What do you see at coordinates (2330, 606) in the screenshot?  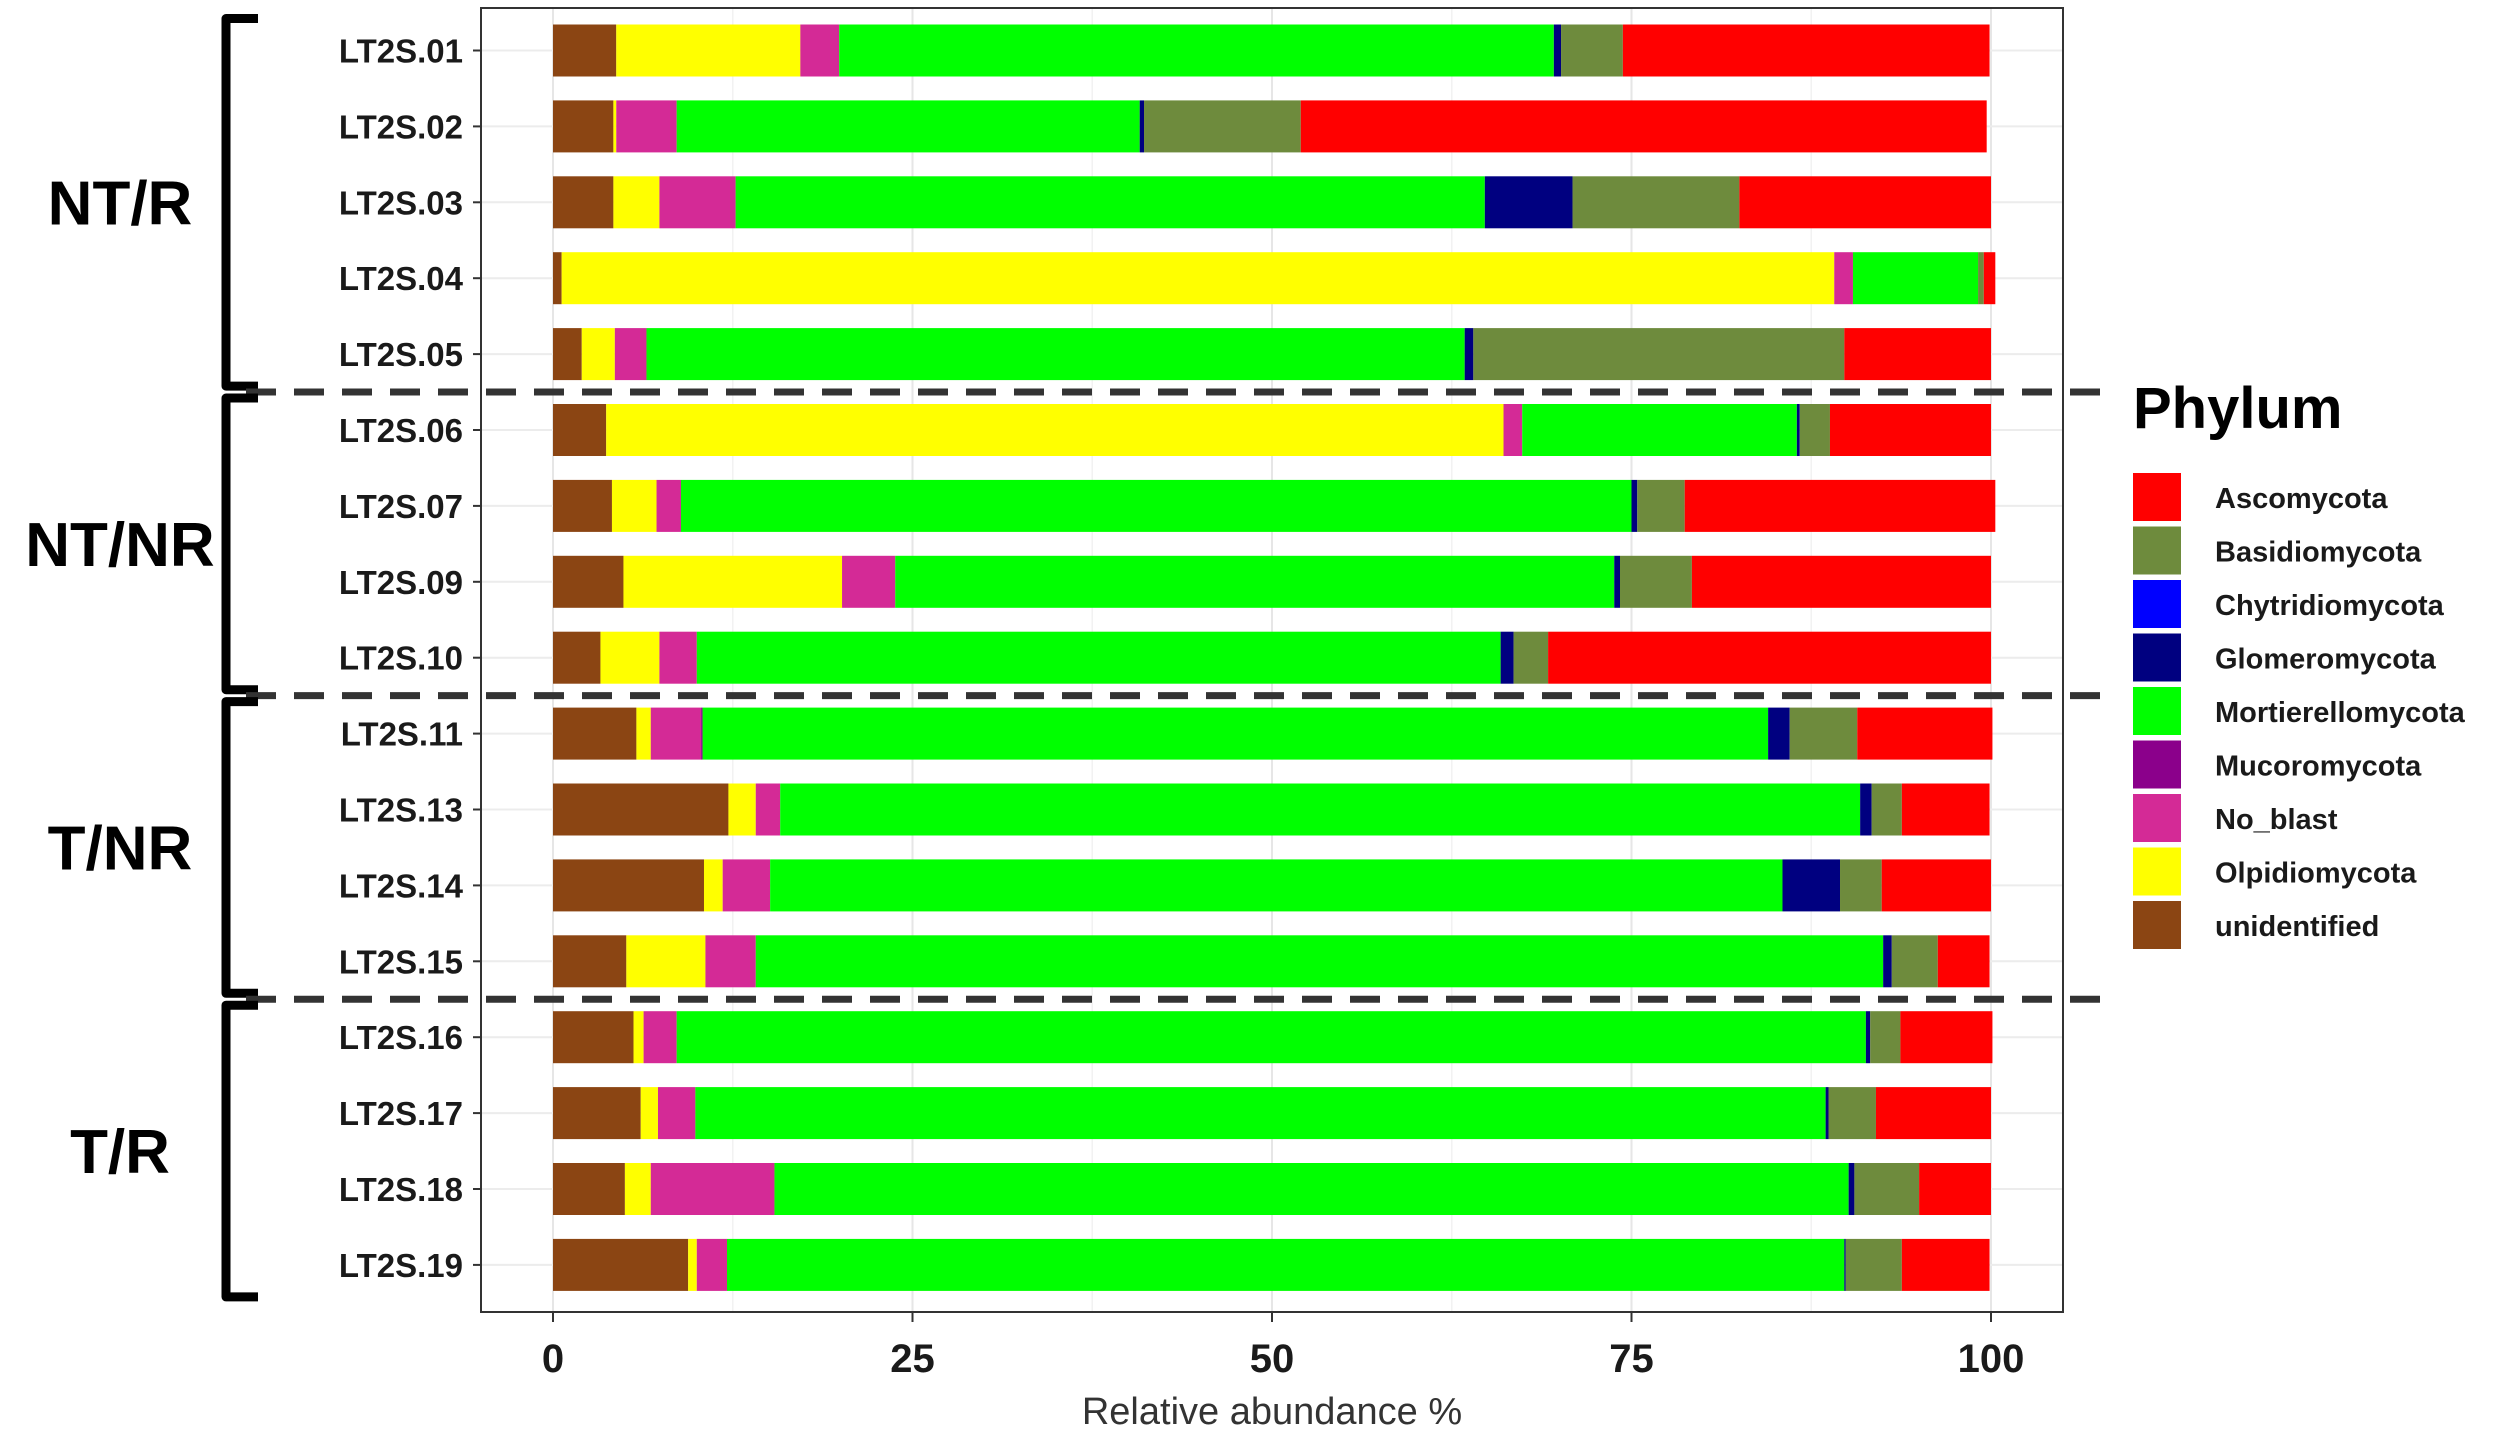 I see `legend-label: Chytridiomycota` at bounding box center [2330, 606].